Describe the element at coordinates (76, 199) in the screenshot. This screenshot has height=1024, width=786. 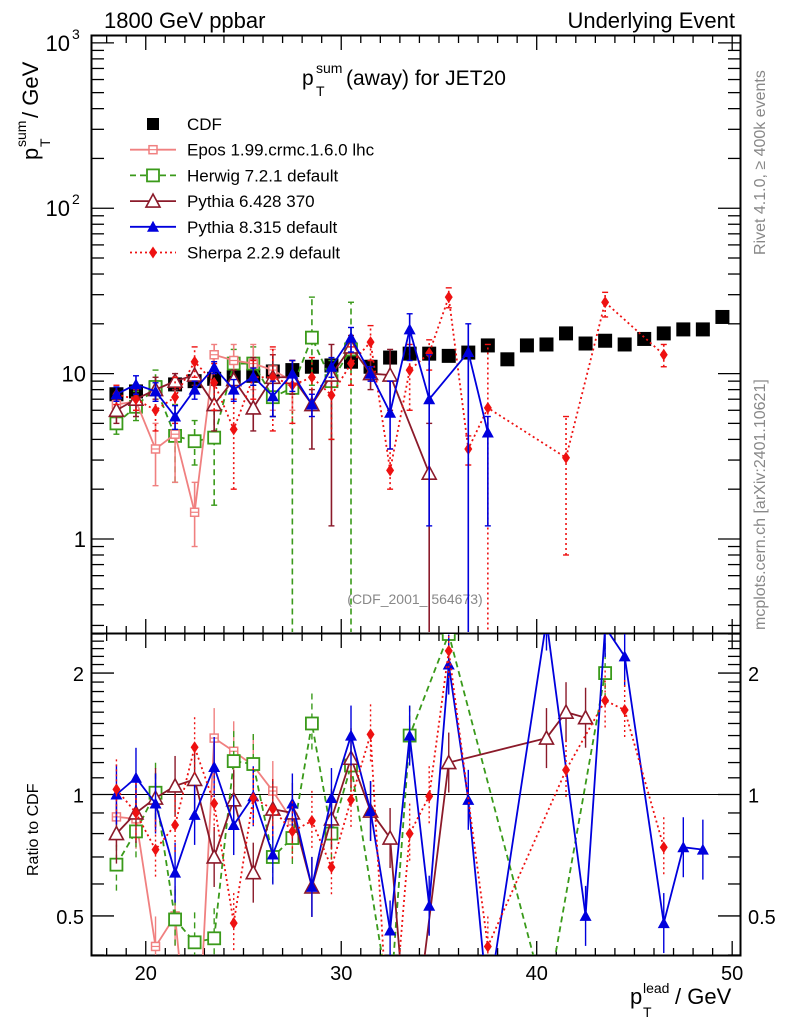
I see `main-y-tick-exponent: 2` at that location.